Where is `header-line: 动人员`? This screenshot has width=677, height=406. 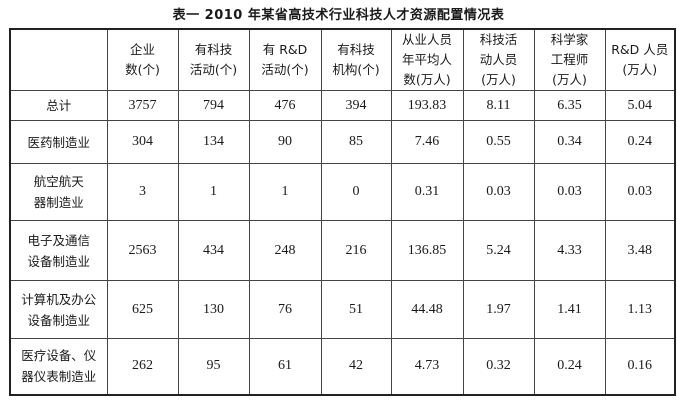 header-line: 动人员 is located at coordinates (498, 59).